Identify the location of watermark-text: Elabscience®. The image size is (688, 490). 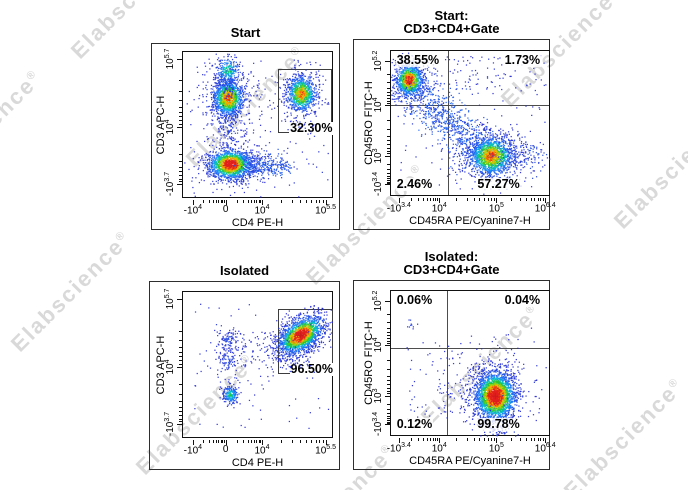
(648, 172).